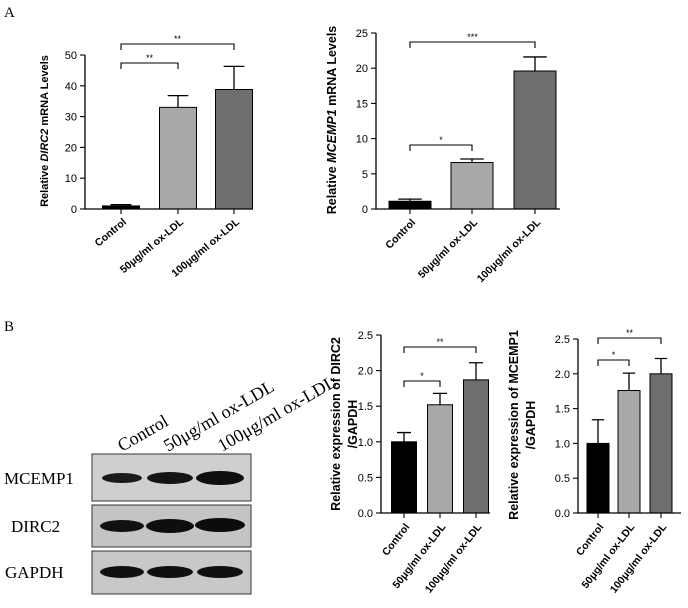  I want to click on blot-row-label-mcemp1: MCEMP1, so click(39, 478).